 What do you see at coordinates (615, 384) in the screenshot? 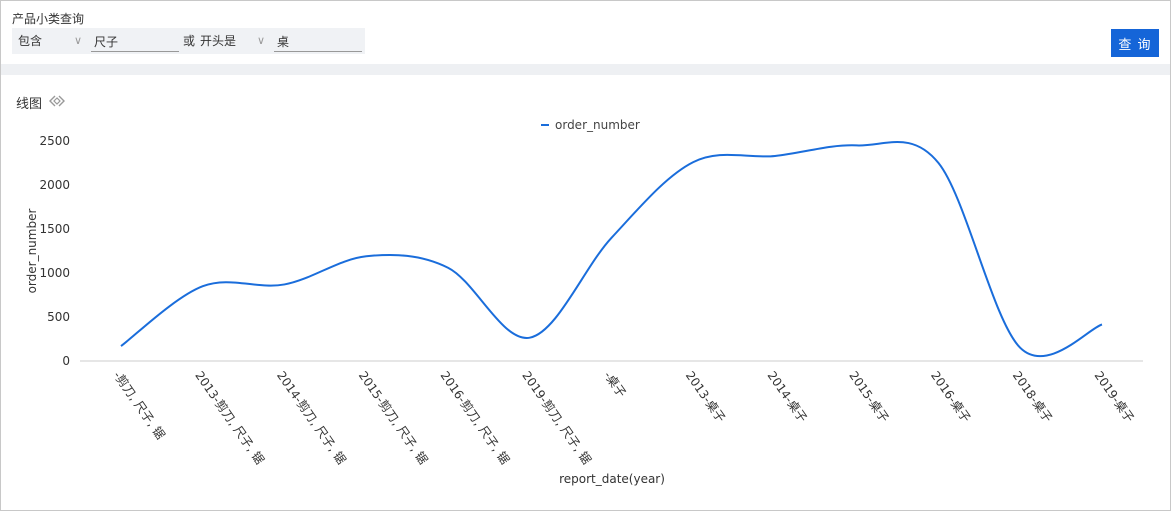
I see `x-tick-label: -桌子` at bounding box center [615, 384].